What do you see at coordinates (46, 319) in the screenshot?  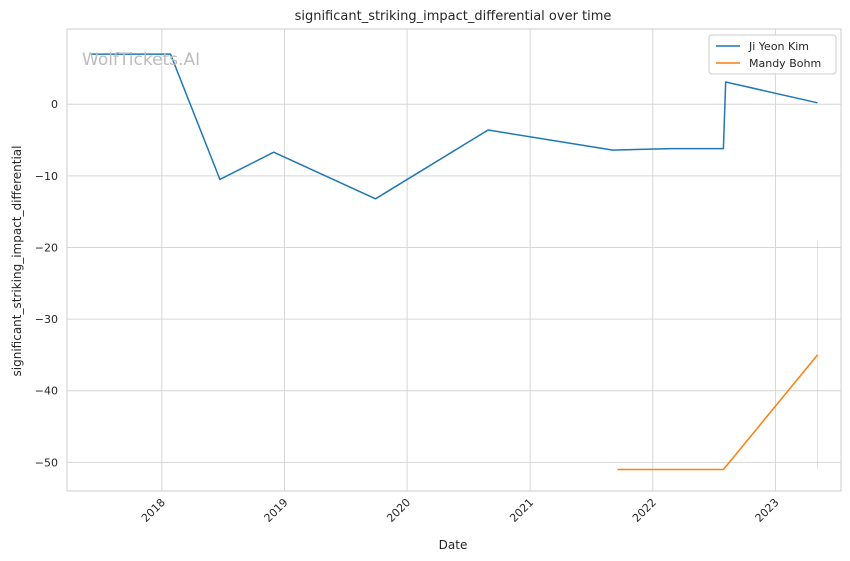 I see `y-tick-label: −30` at bounding box center [46, 319].